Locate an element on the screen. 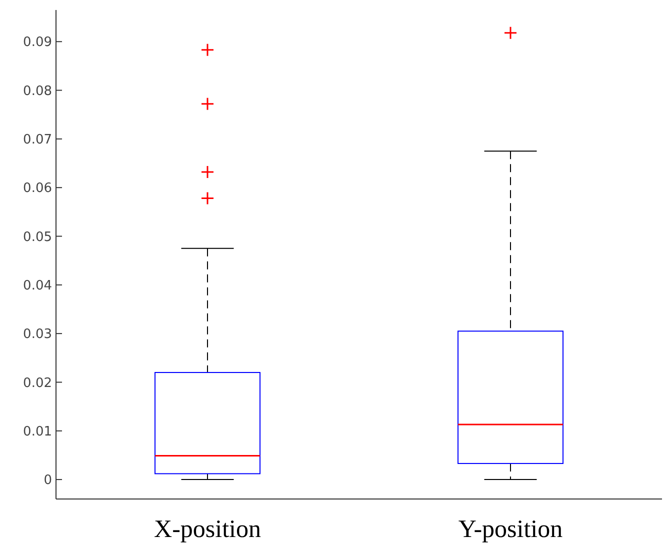  y-tick-label: 0.02 is located at coordinates (37, 383).